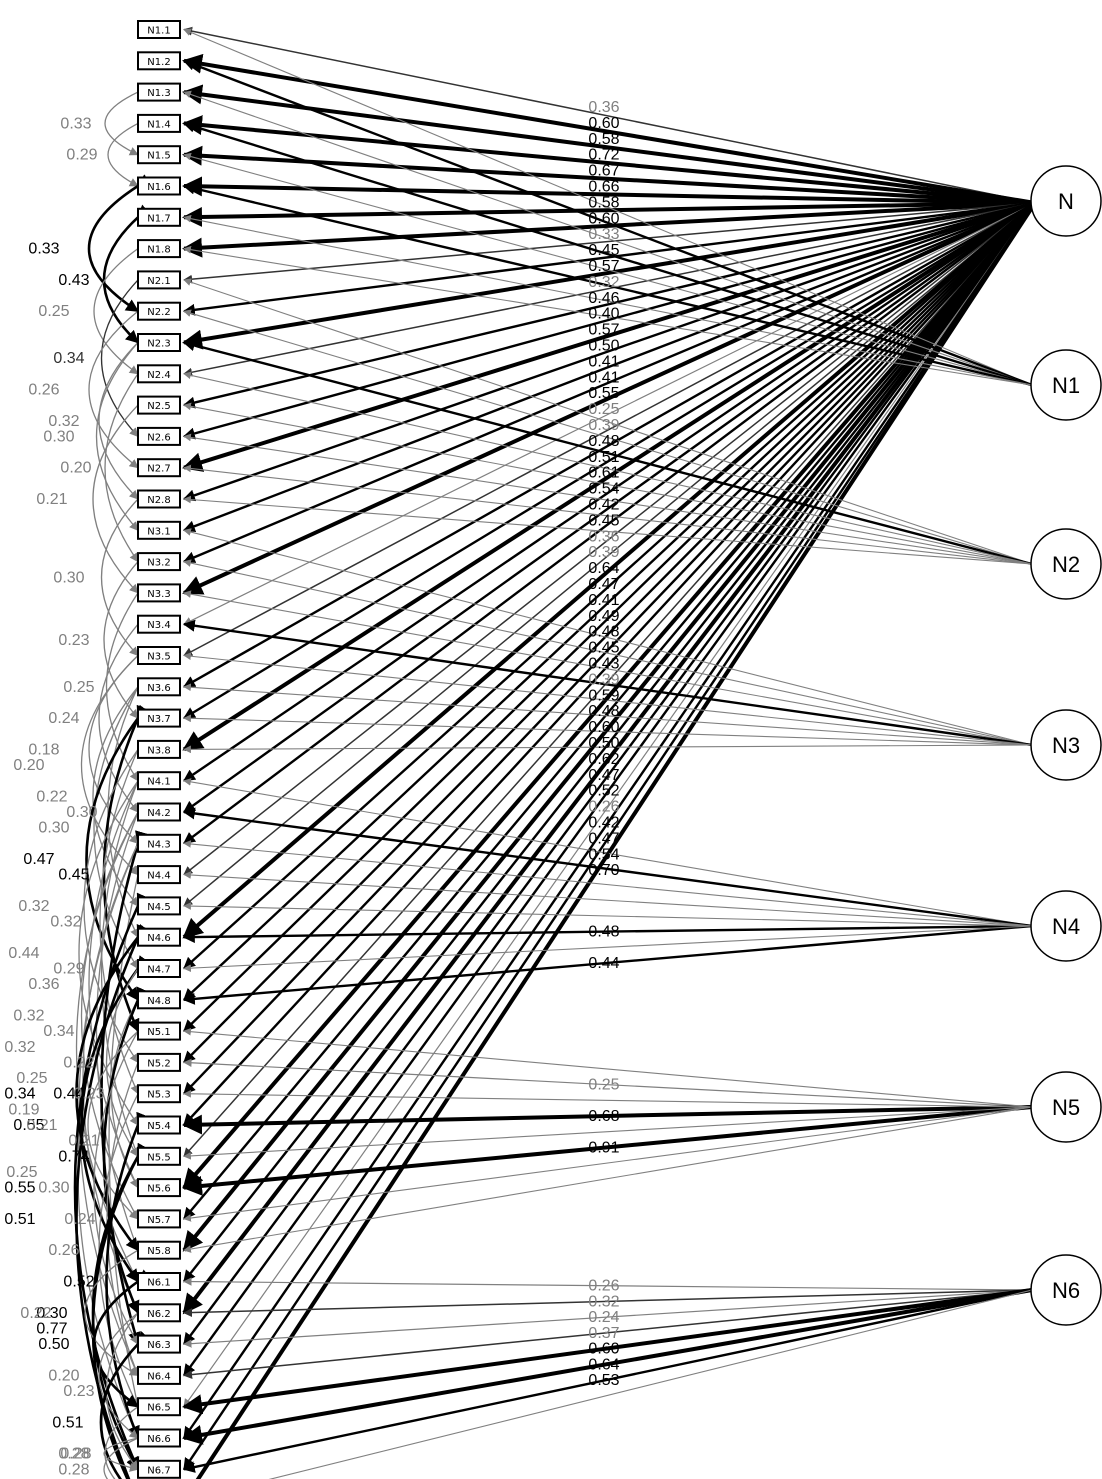  Describe the element at coordinates (75, 468) in the screenshot. I see `covariance-label-n2-4-n3-2: 0.20` at that location.